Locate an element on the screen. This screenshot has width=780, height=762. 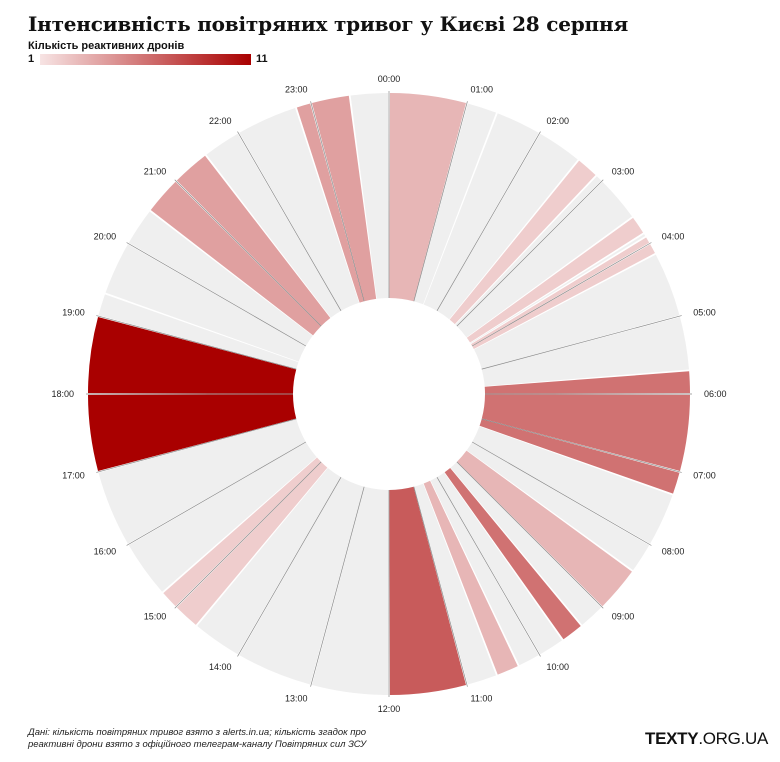
hour-label-1000: 10:00 is located at coordinates (558, 667).